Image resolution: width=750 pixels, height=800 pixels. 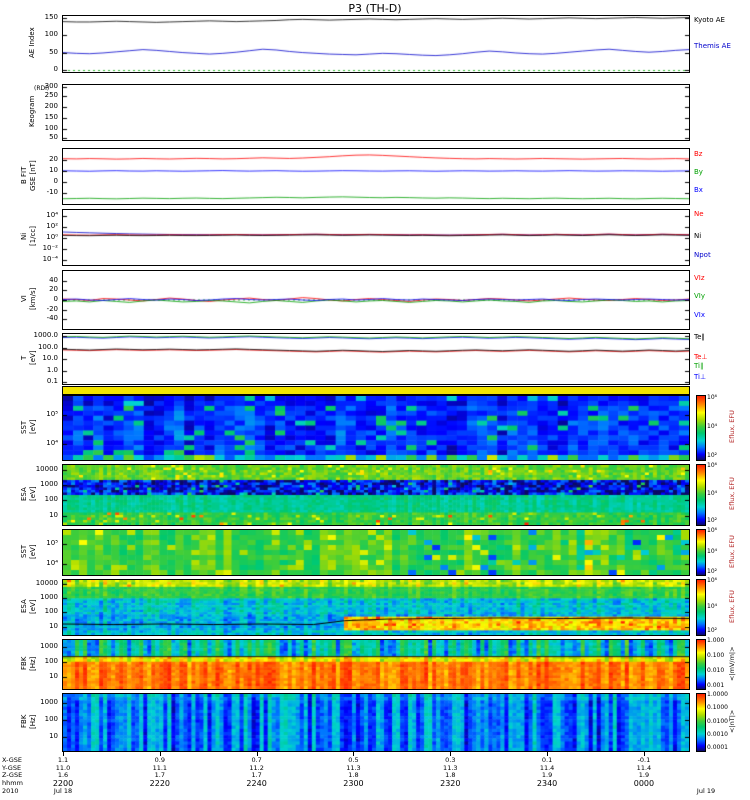 I want to click on panel-esa-ion-canvas, so click(x=376, y=495).